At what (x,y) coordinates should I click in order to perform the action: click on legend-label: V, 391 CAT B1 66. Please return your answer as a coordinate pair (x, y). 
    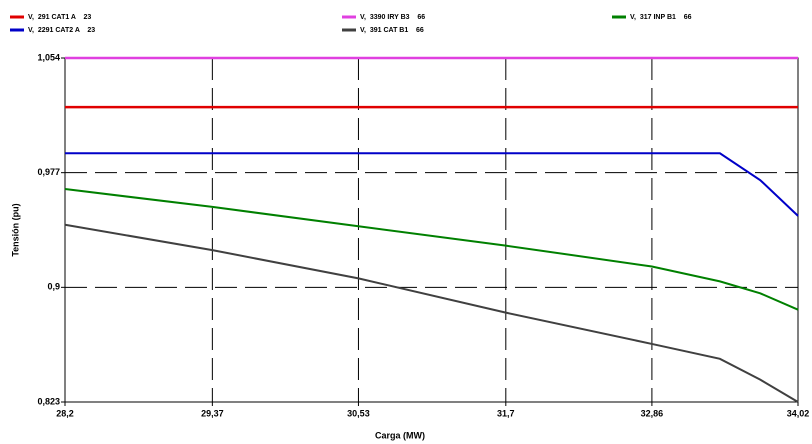
    Looking at the image, I should click on (392, 30).